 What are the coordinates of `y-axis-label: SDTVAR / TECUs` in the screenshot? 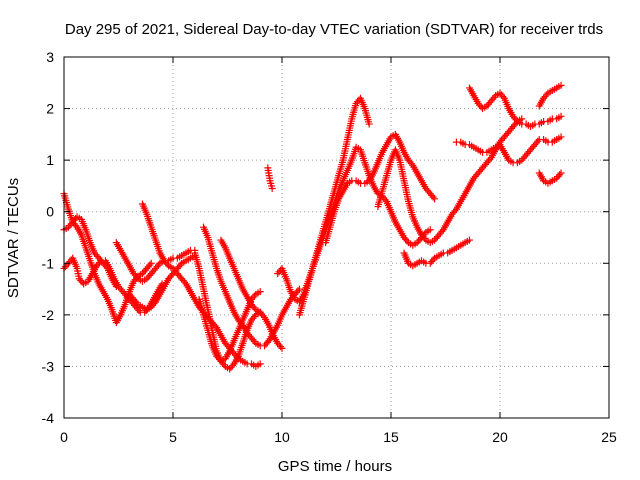 It's located at (13, 238).